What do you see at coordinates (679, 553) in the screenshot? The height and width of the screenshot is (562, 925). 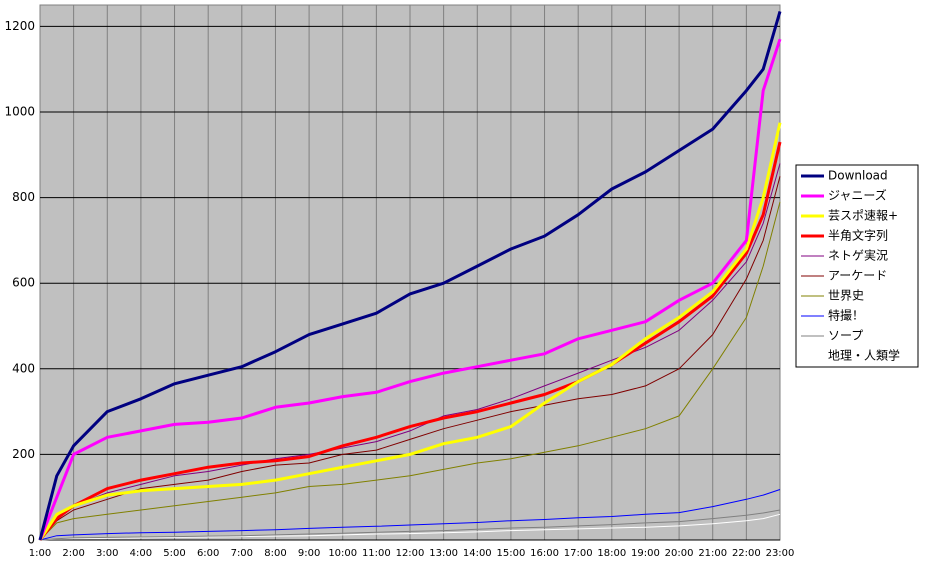 I see `x-tick-label: 20:00` at bounding box center [679, 553].